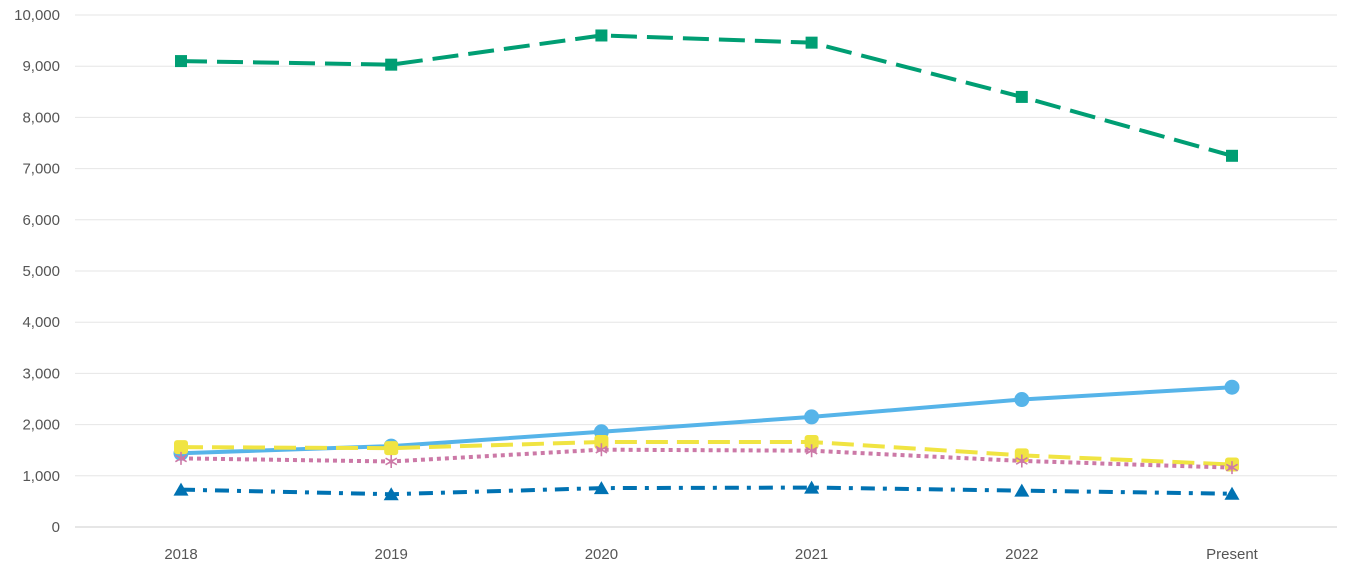 Image resolution: width=1346 pixels, height=570 pixels. What do you see at coordinates (180, 554) in the screenshot?
I see `x-tick-label: 2018` at bounding box center [180, 554].